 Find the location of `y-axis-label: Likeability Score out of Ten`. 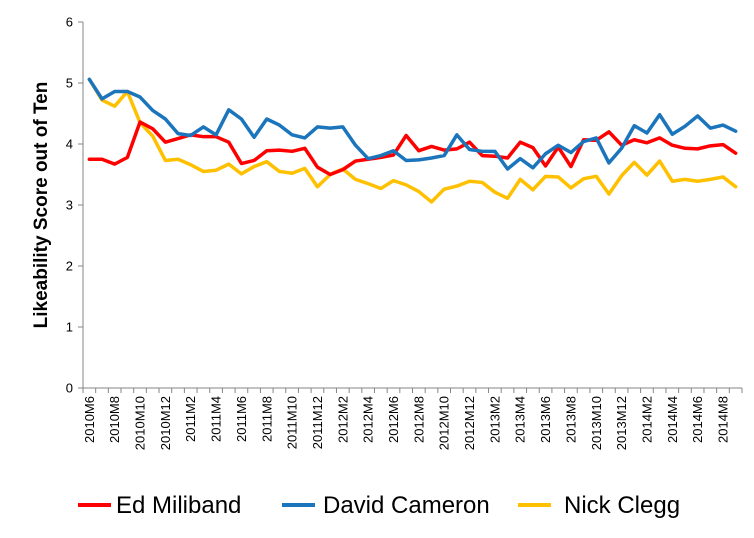

y-axis-label: Likeability Score out of Ten is located at coordinates (41, 205).